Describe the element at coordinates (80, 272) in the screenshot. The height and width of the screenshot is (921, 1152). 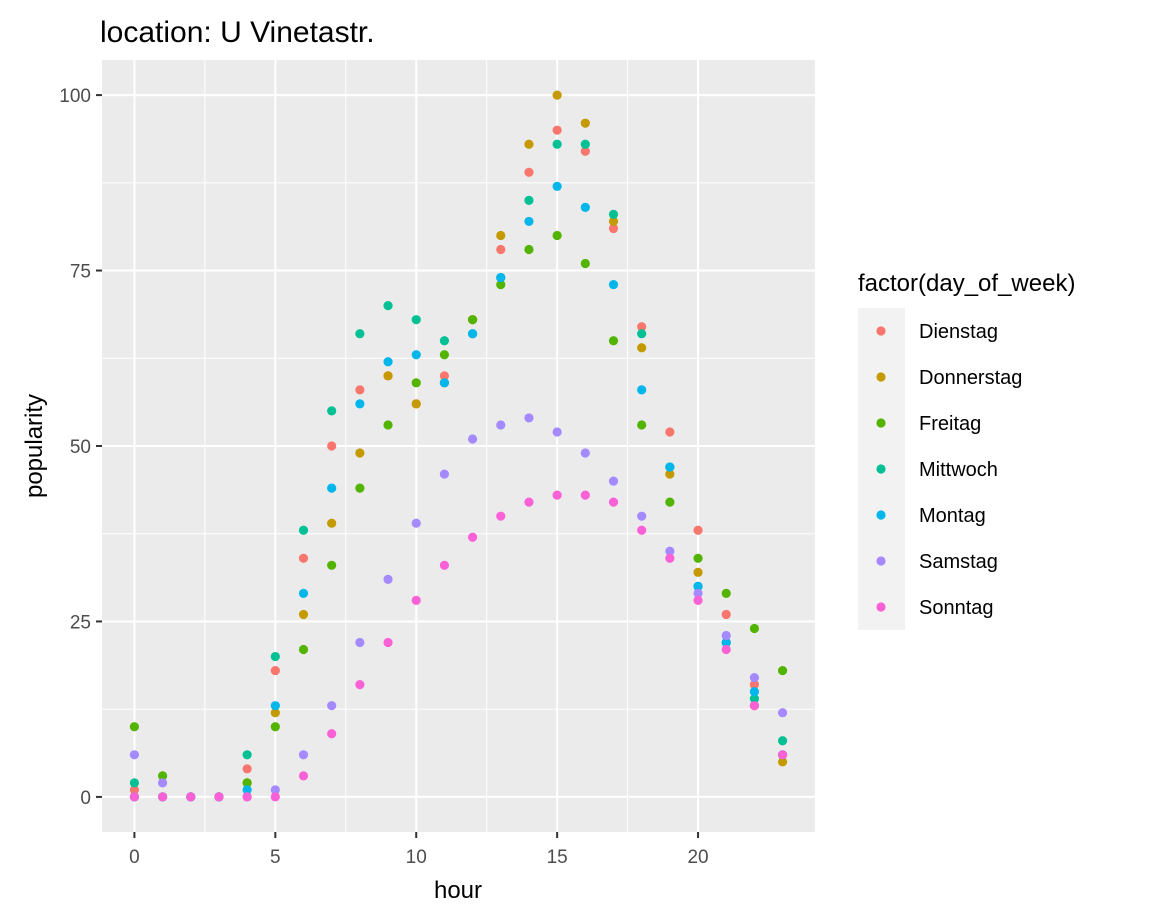
I see `y-tick-label: 75` at that location.